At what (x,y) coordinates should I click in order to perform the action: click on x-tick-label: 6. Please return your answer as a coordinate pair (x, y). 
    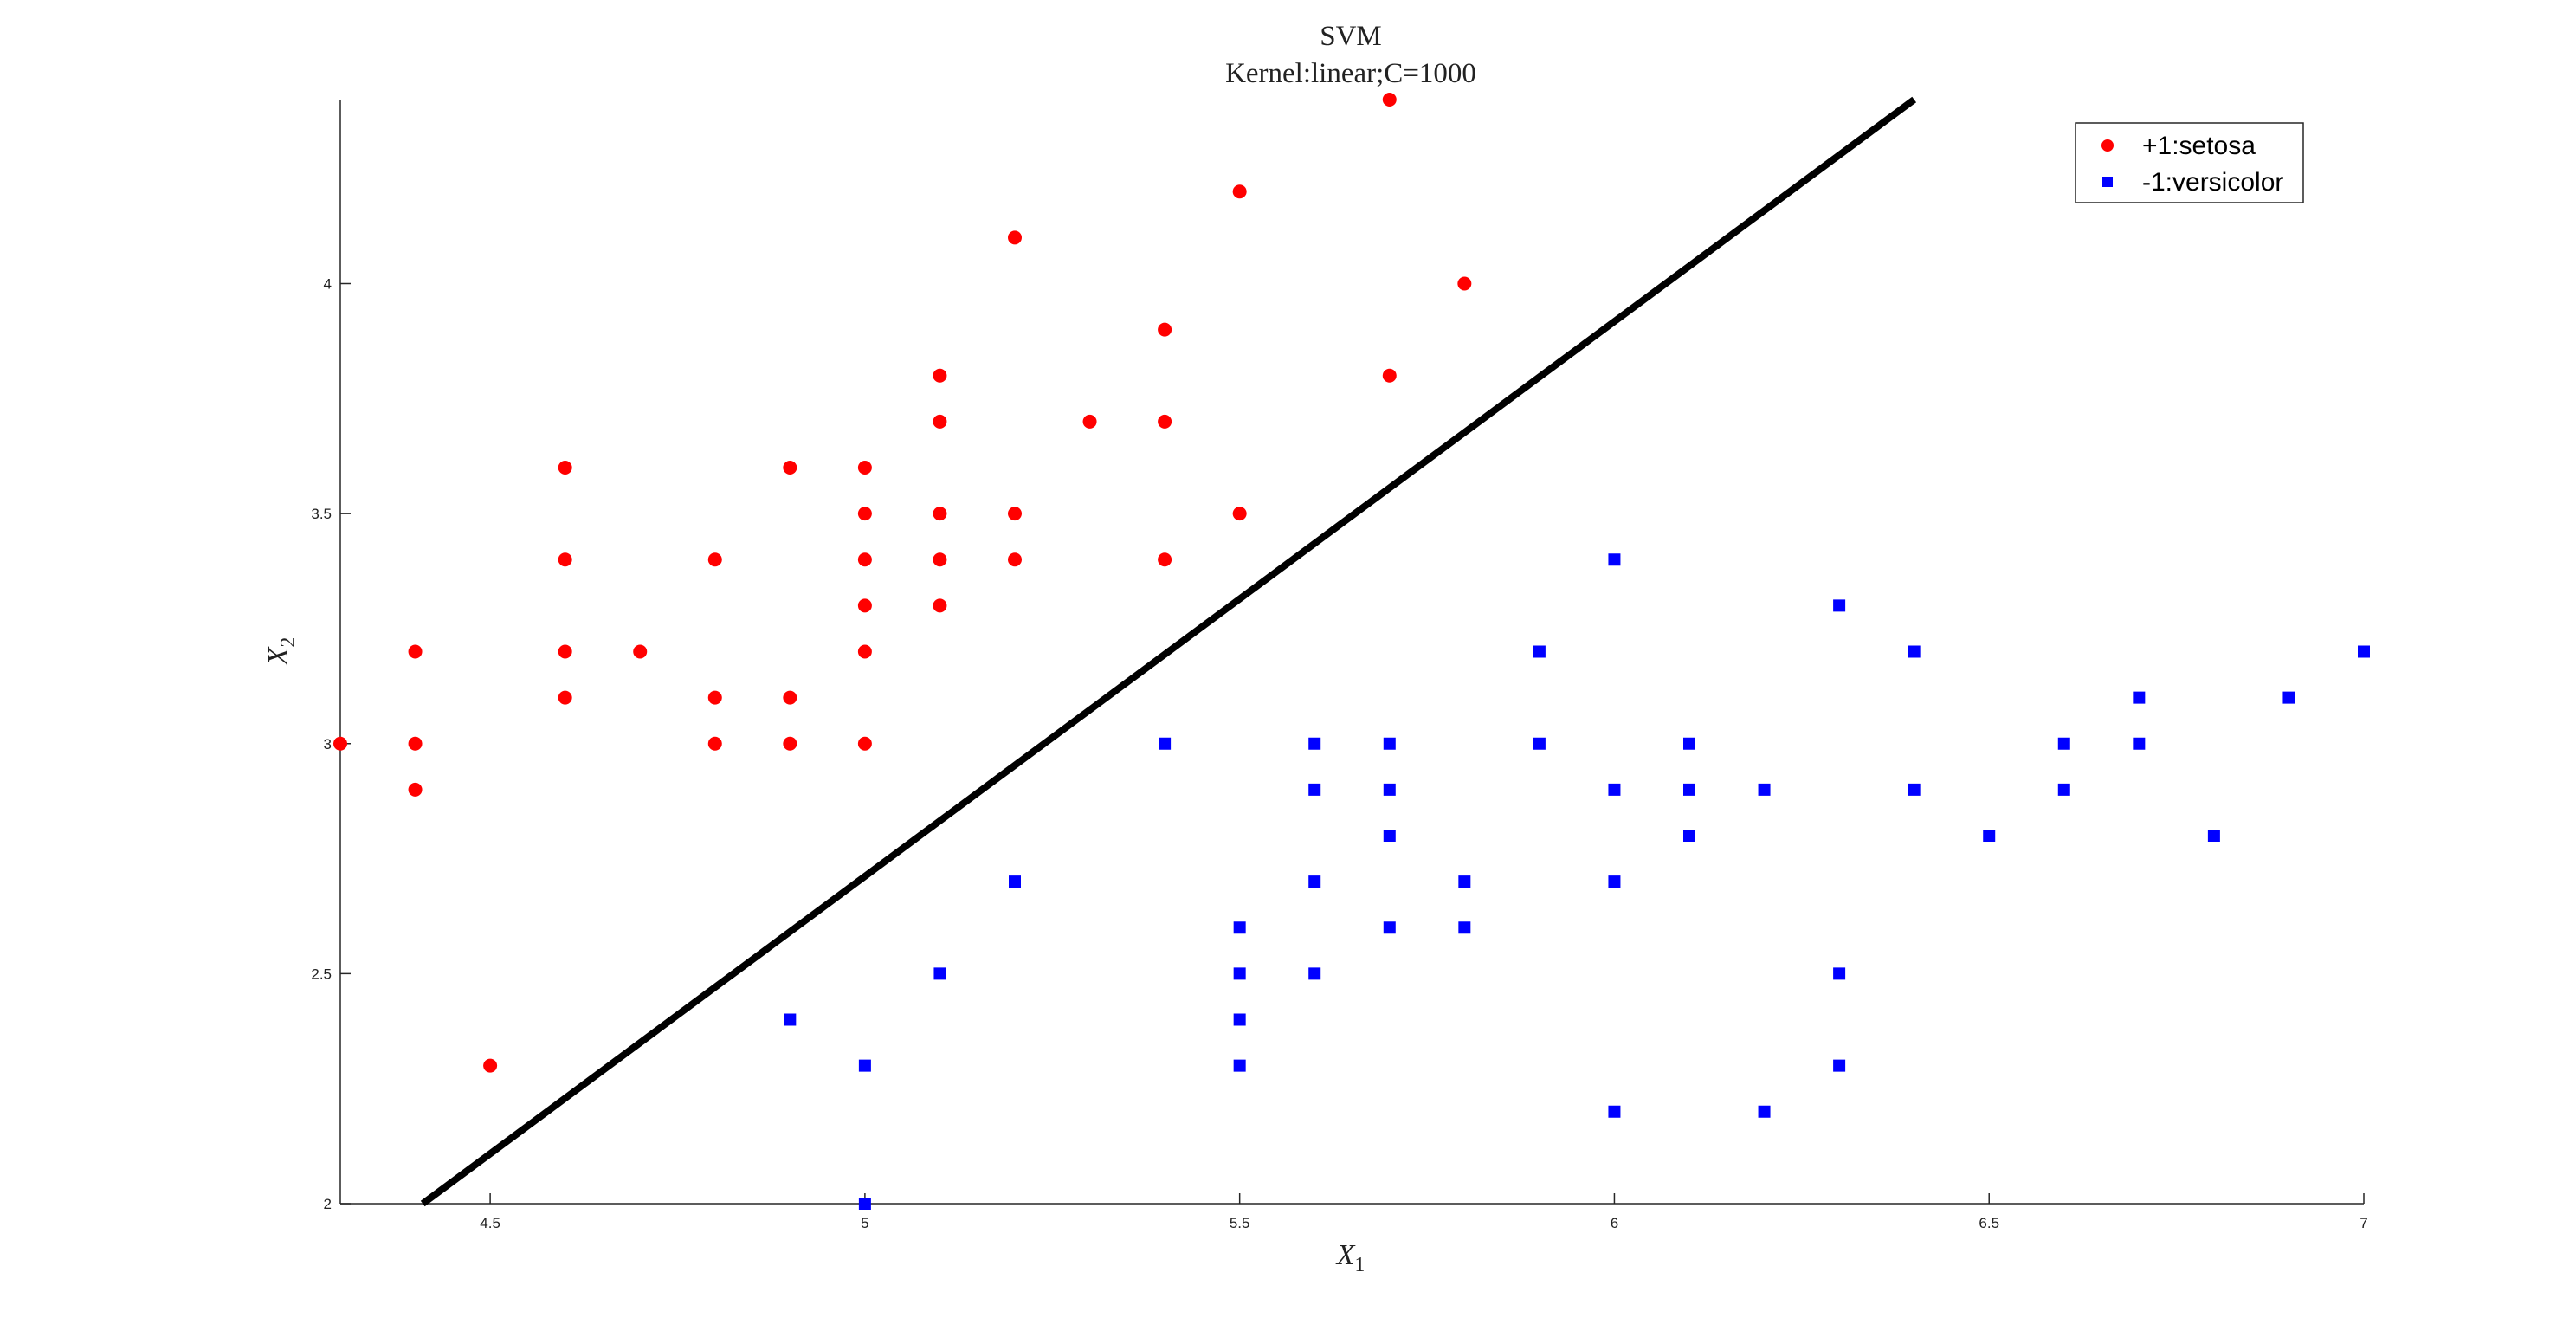
    Looking at the image, I should click on (1614, 1223).